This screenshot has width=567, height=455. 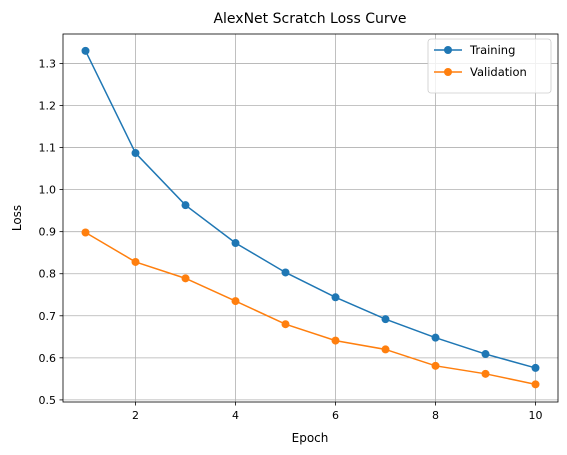 What do you see at coordinates (48, 358) in the screenshot?
I see `y-tick-label: 0.6` at bounding box center [48, 358].